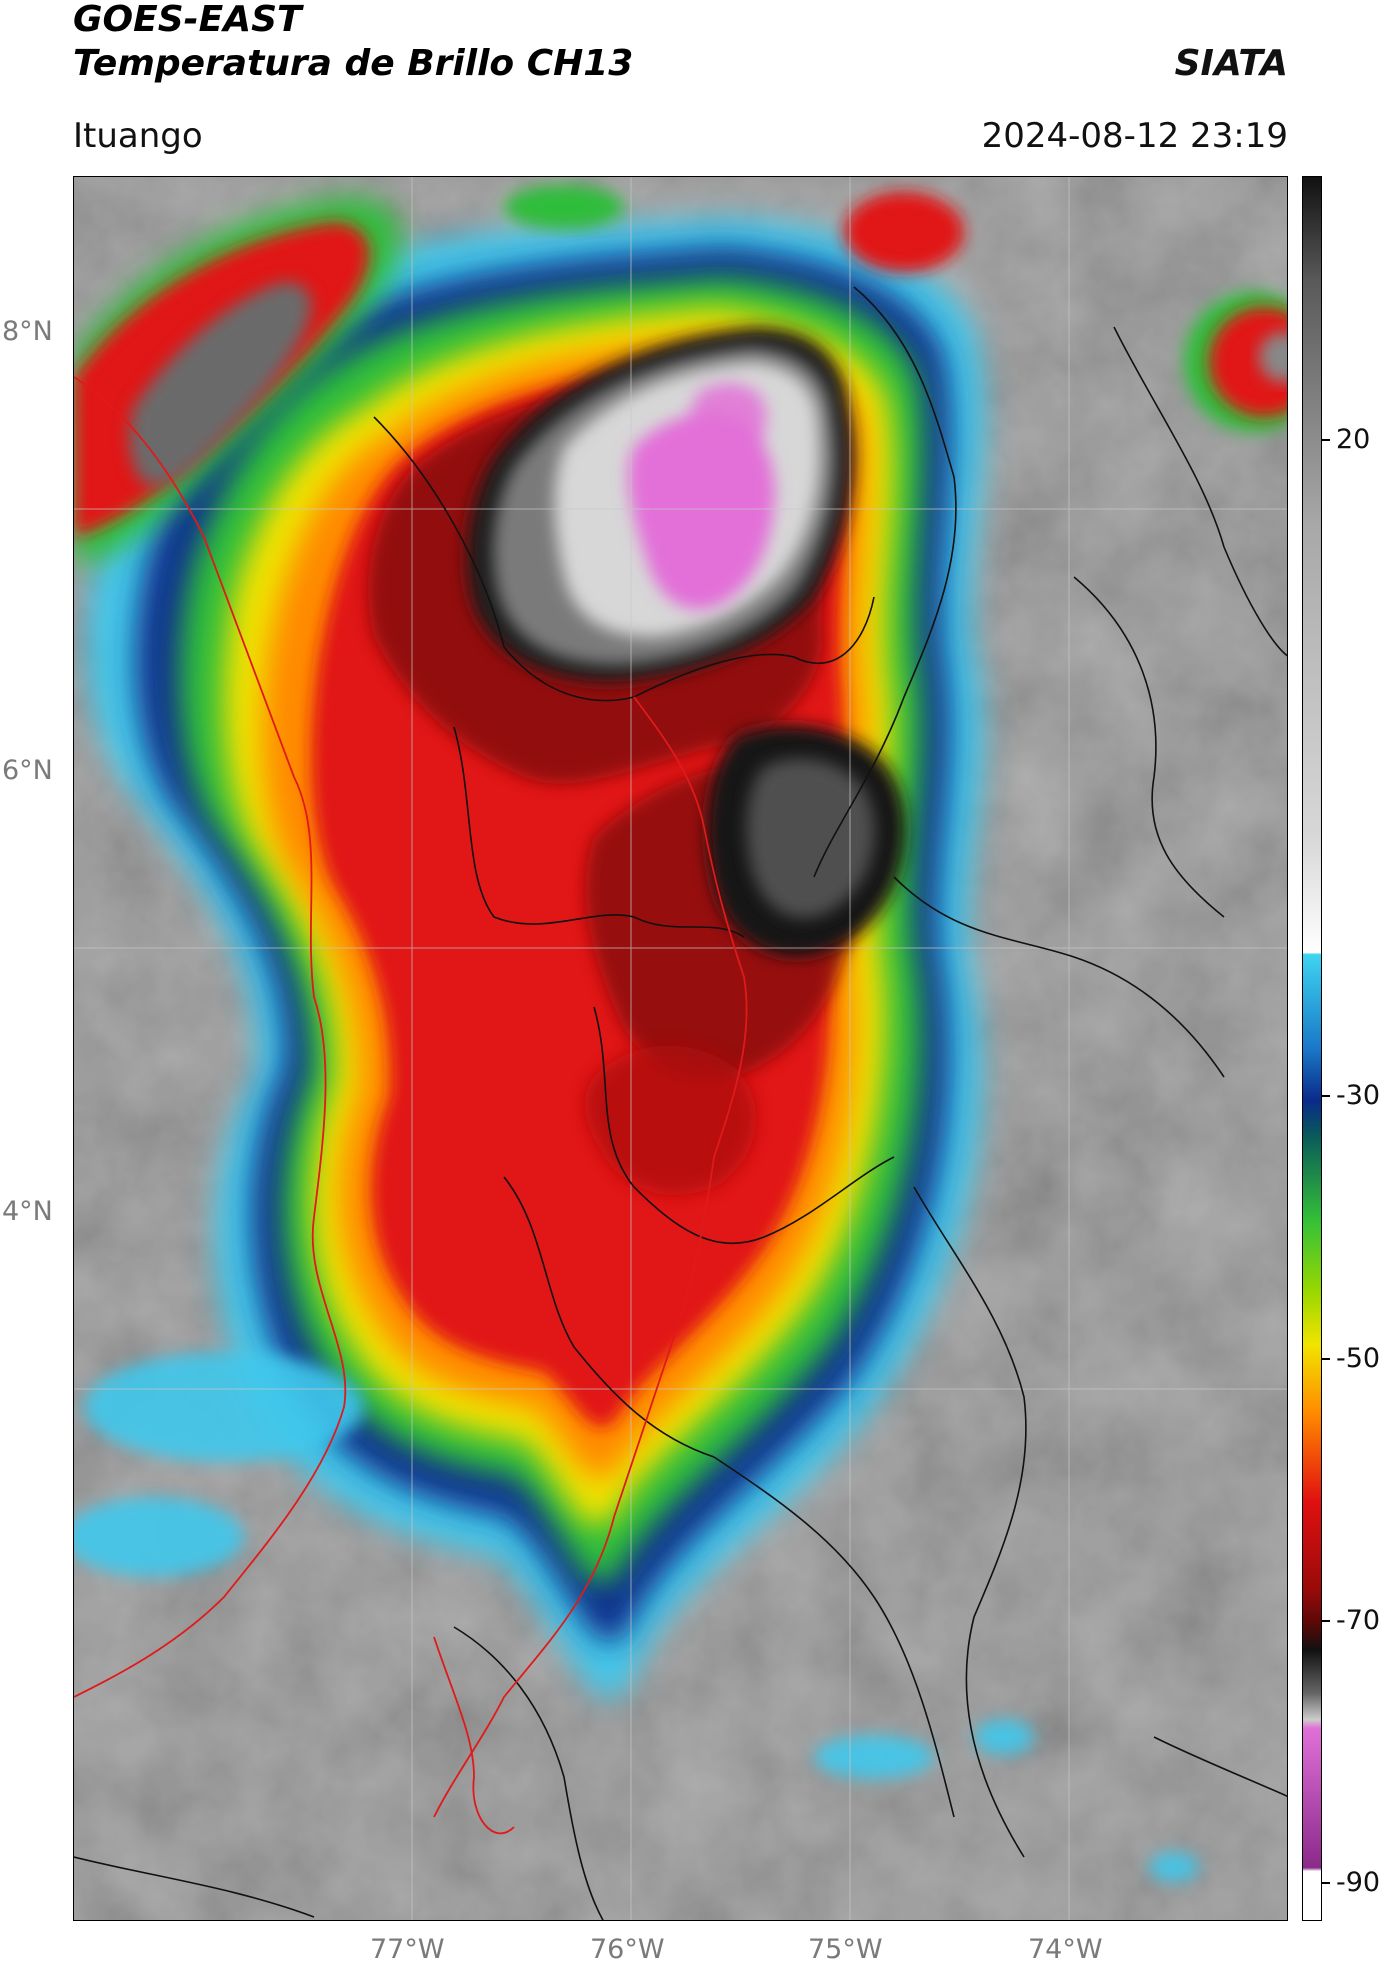 This screenshot has width=1384, height=1981. I want to click on colorbar, so click(1312, 1048).